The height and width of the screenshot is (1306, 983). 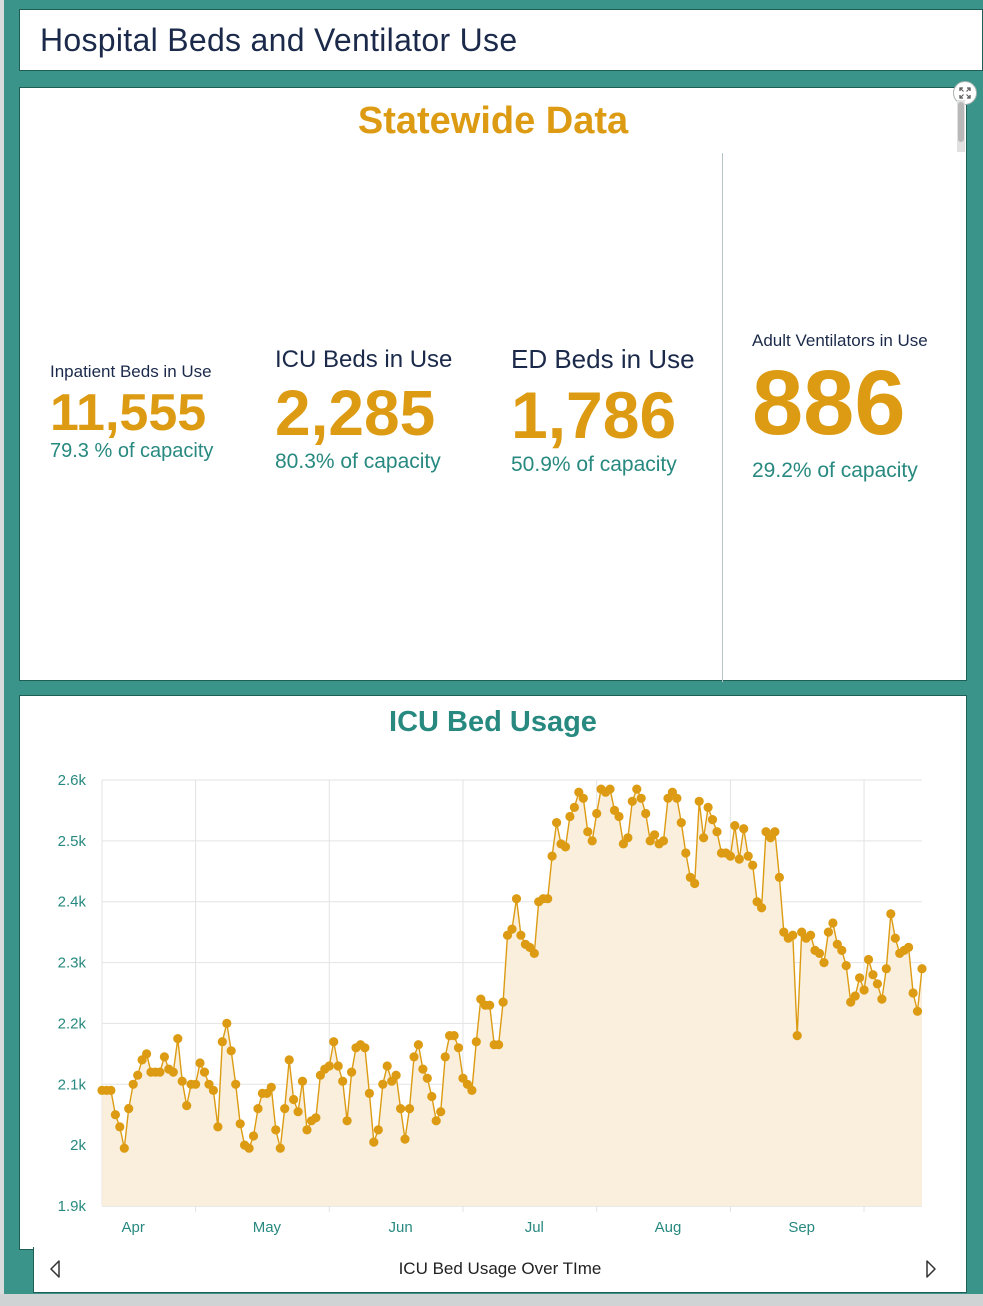 I want to click on chart-navigation-bar: ICU Bed Usage Over TIme, so click(x=500, y=1270).